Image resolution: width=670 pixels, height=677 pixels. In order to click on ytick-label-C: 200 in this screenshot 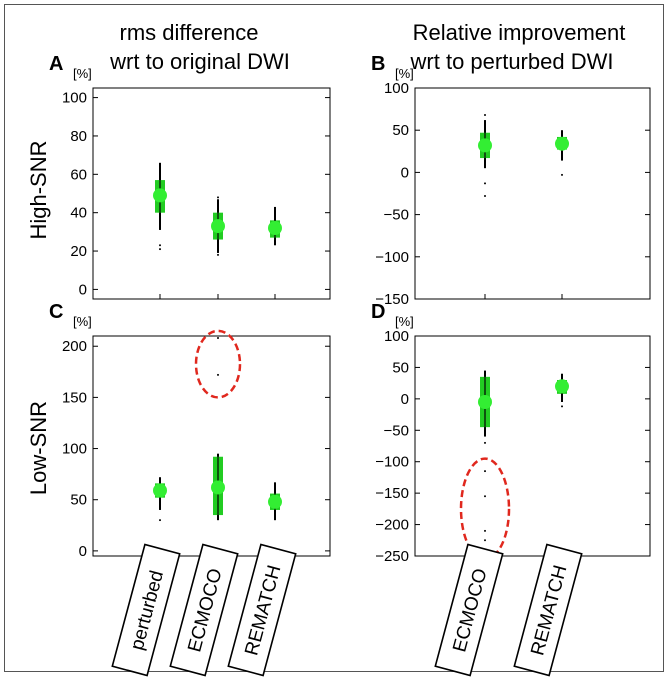, I will do `click(74, 346)`.